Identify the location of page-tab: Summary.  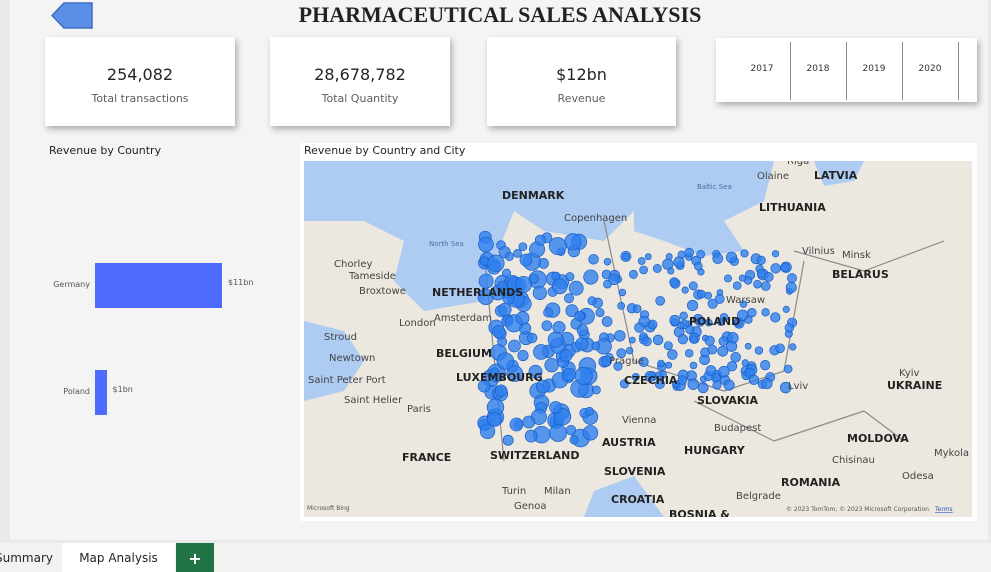
(26, 558).